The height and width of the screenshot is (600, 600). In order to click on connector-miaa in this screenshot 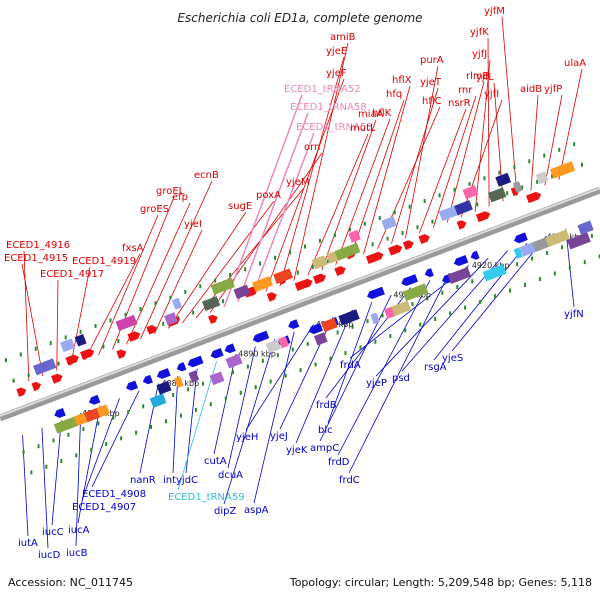, I will do `click(349, 195)`.